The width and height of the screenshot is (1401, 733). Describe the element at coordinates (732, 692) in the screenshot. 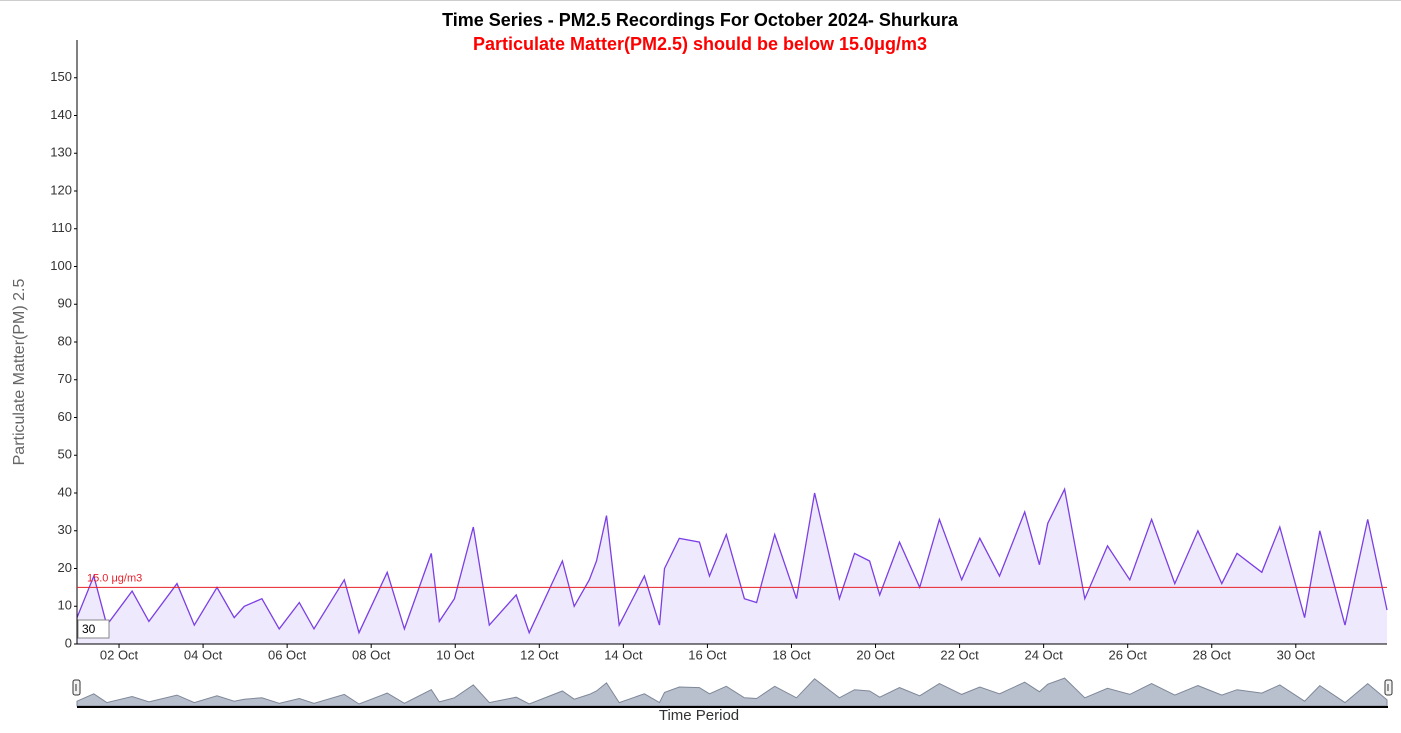

I see `navigator-area` at that location.